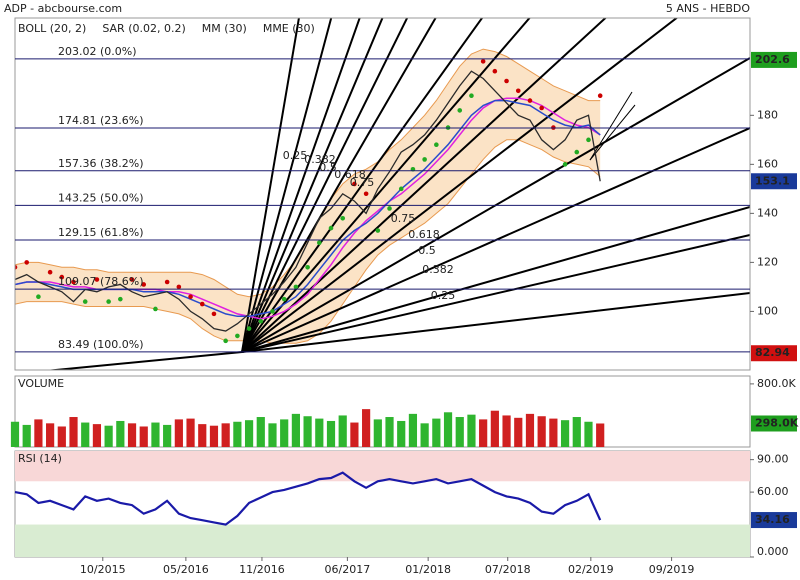  I want to click on fan-label: 0.75, so click(403, 218).